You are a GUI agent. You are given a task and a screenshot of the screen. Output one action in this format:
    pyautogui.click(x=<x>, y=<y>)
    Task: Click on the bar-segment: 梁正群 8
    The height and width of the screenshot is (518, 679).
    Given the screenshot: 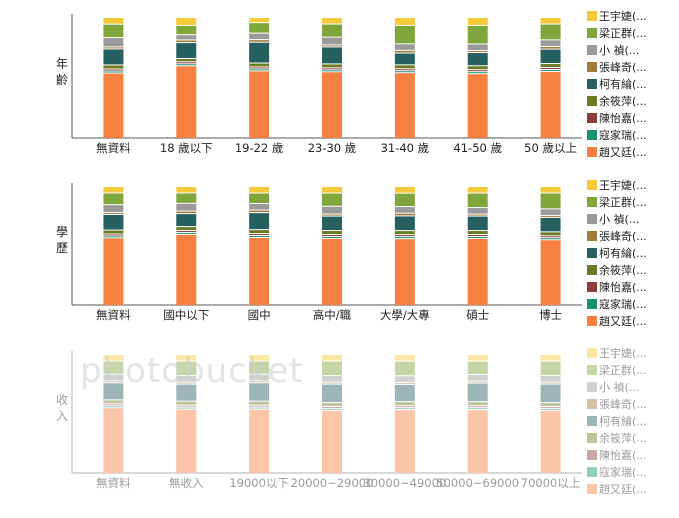 What is the action you would take?
    pyautogui.click(x=259, y=28)
    